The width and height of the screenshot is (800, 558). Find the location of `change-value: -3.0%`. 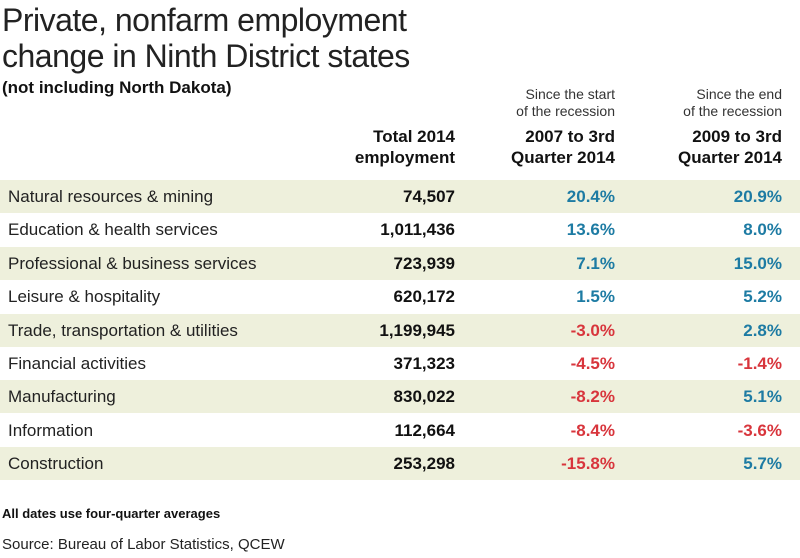

change-value: -3.0% is located at coordinates (592, 330).